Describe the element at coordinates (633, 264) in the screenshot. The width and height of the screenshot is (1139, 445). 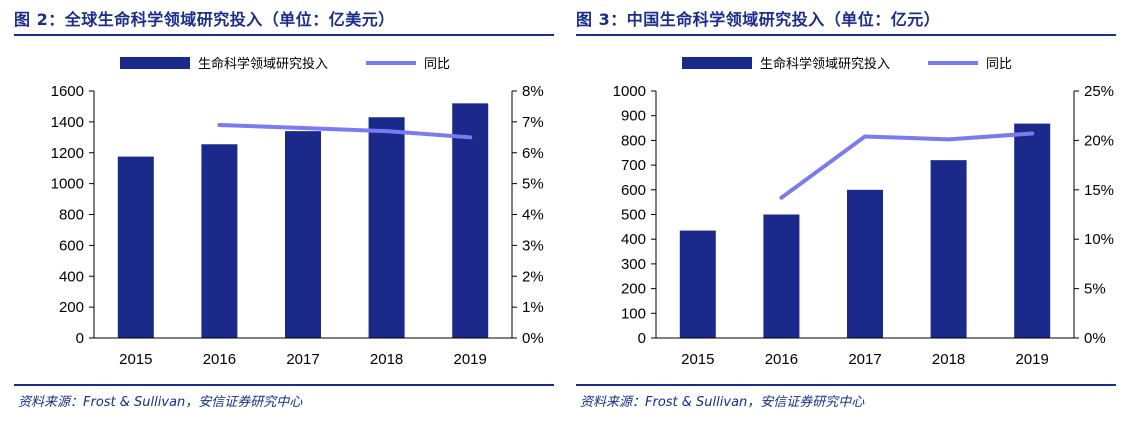
I see `y-left-tick-label: 300` at that location.